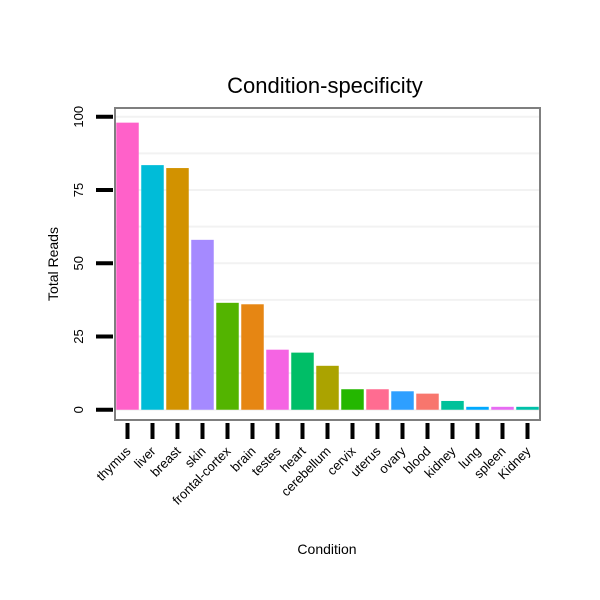 The image size is (600, 600). What do you see at coordinates (78, 117) in the screenshot?
I see `y-tick-label: 100` at bounding box center [78, 117].